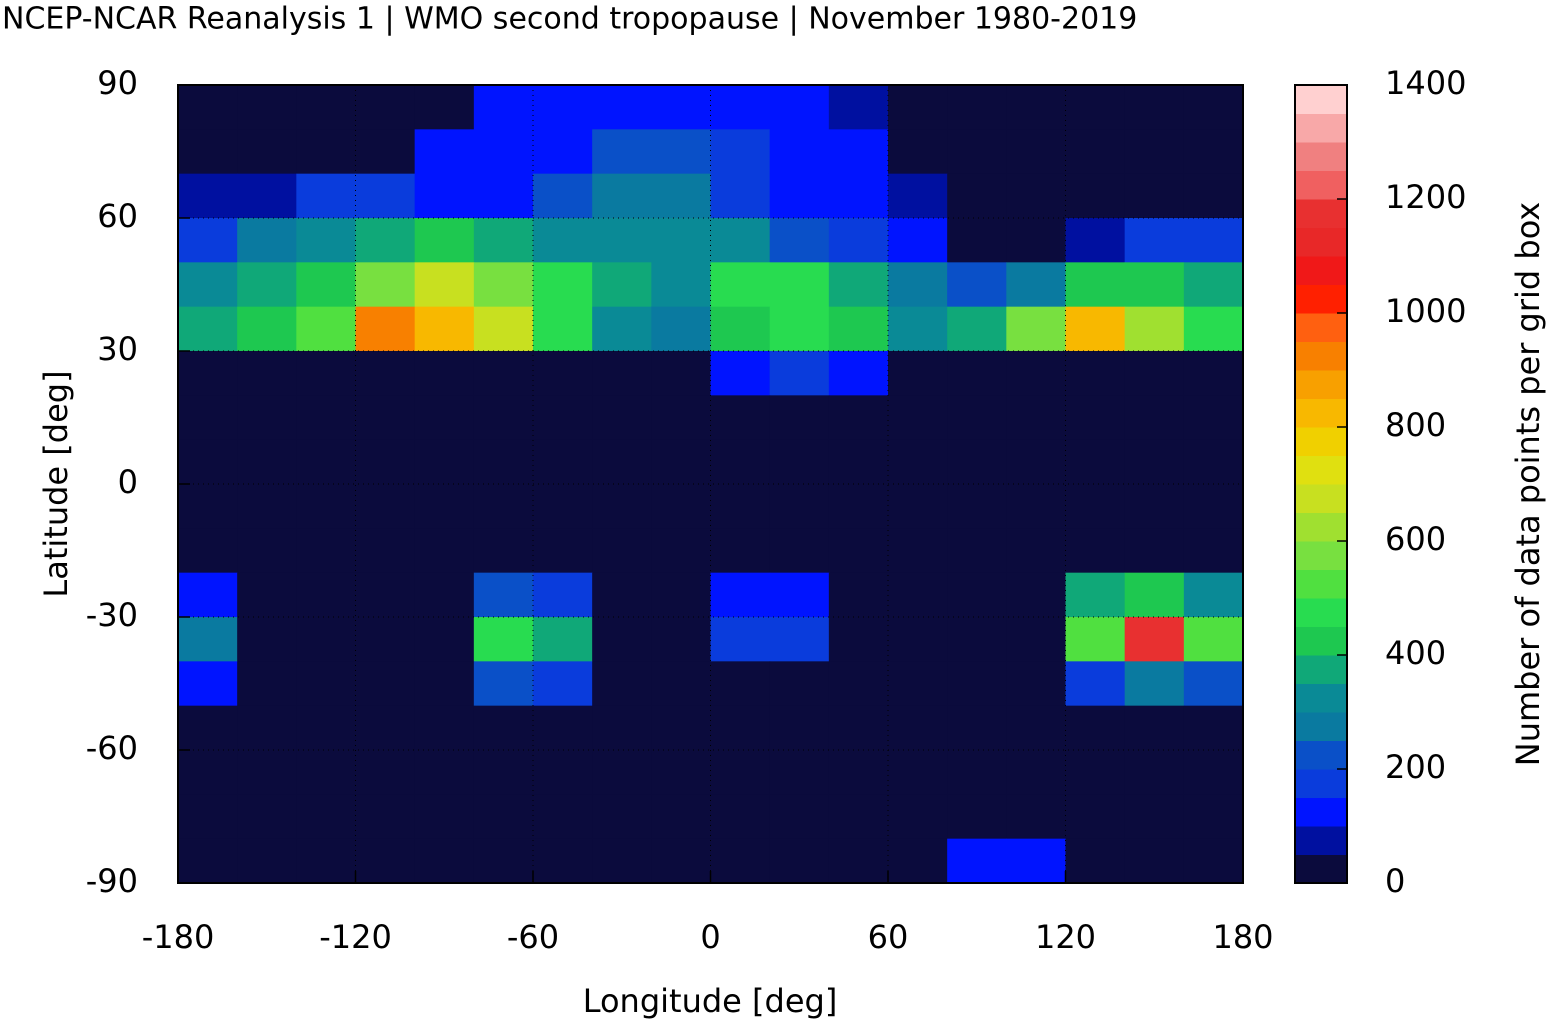 The width and height of the screenshot is (1554, 1029). I want to click on colorbar-tick-label: 600, so click(1415, 539).